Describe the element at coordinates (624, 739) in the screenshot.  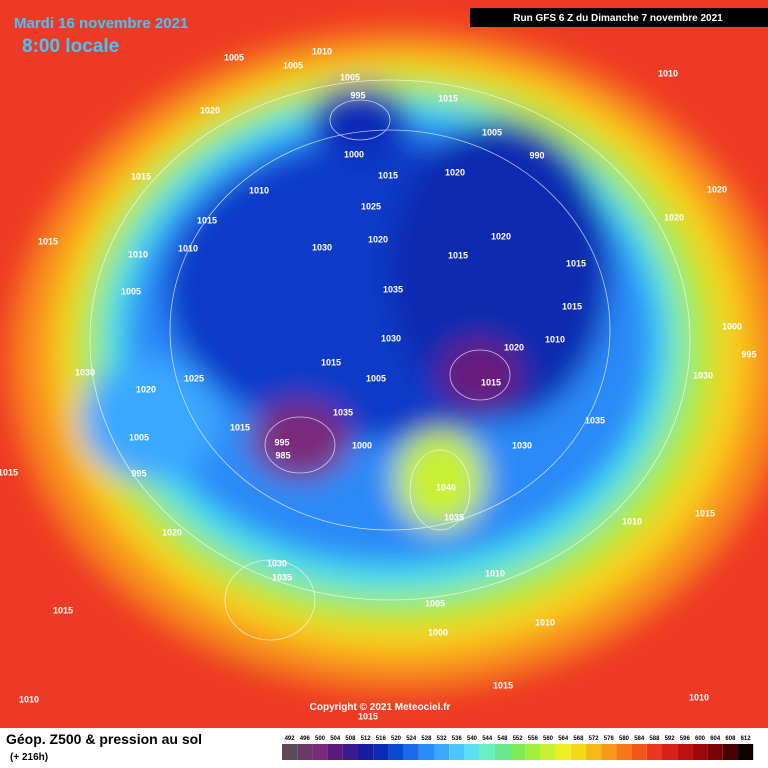
I see `colorbar-label: 580` at that location.